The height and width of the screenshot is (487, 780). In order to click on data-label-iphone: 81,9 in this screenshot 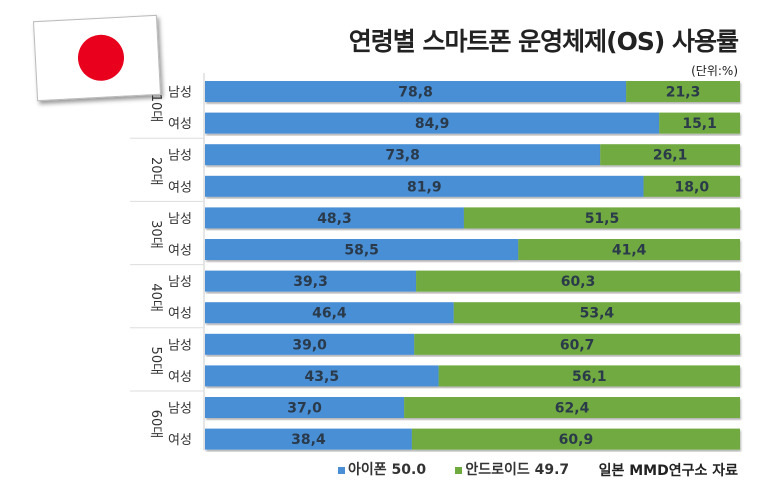, I will do `click(424, 187)`.